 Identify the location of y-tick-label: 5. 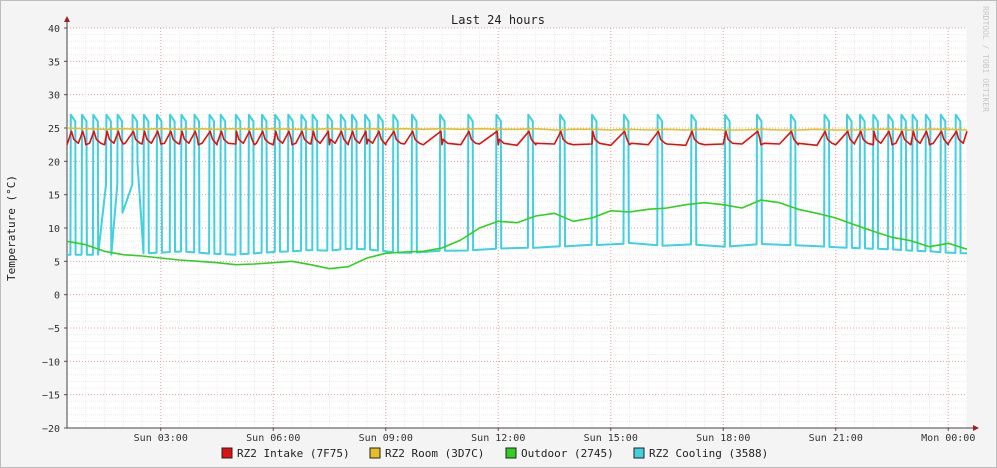
(57, 262).